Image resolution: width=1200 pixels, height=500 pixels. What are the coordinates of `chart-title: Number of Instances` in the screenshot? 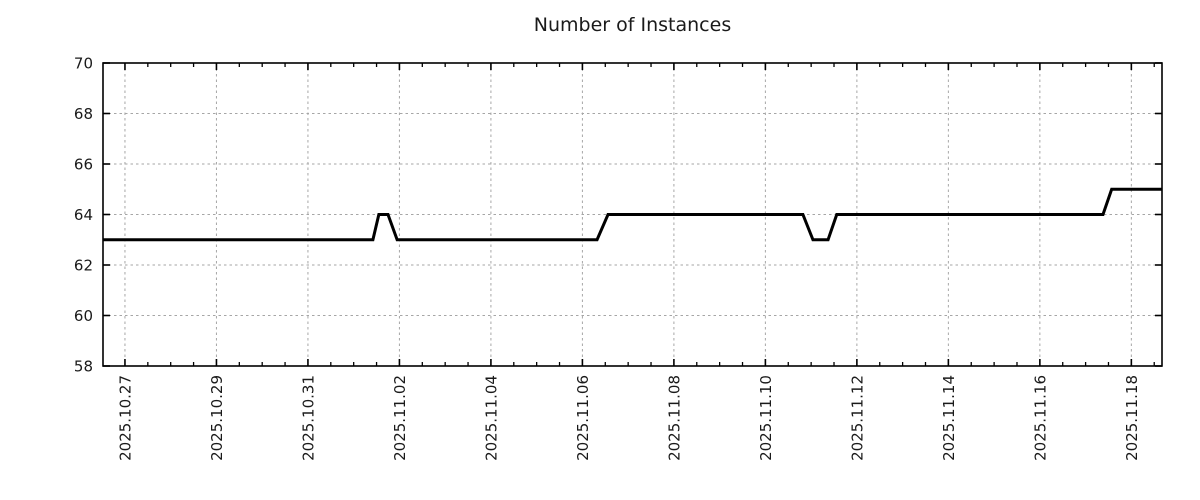 It's located at (632, 25).